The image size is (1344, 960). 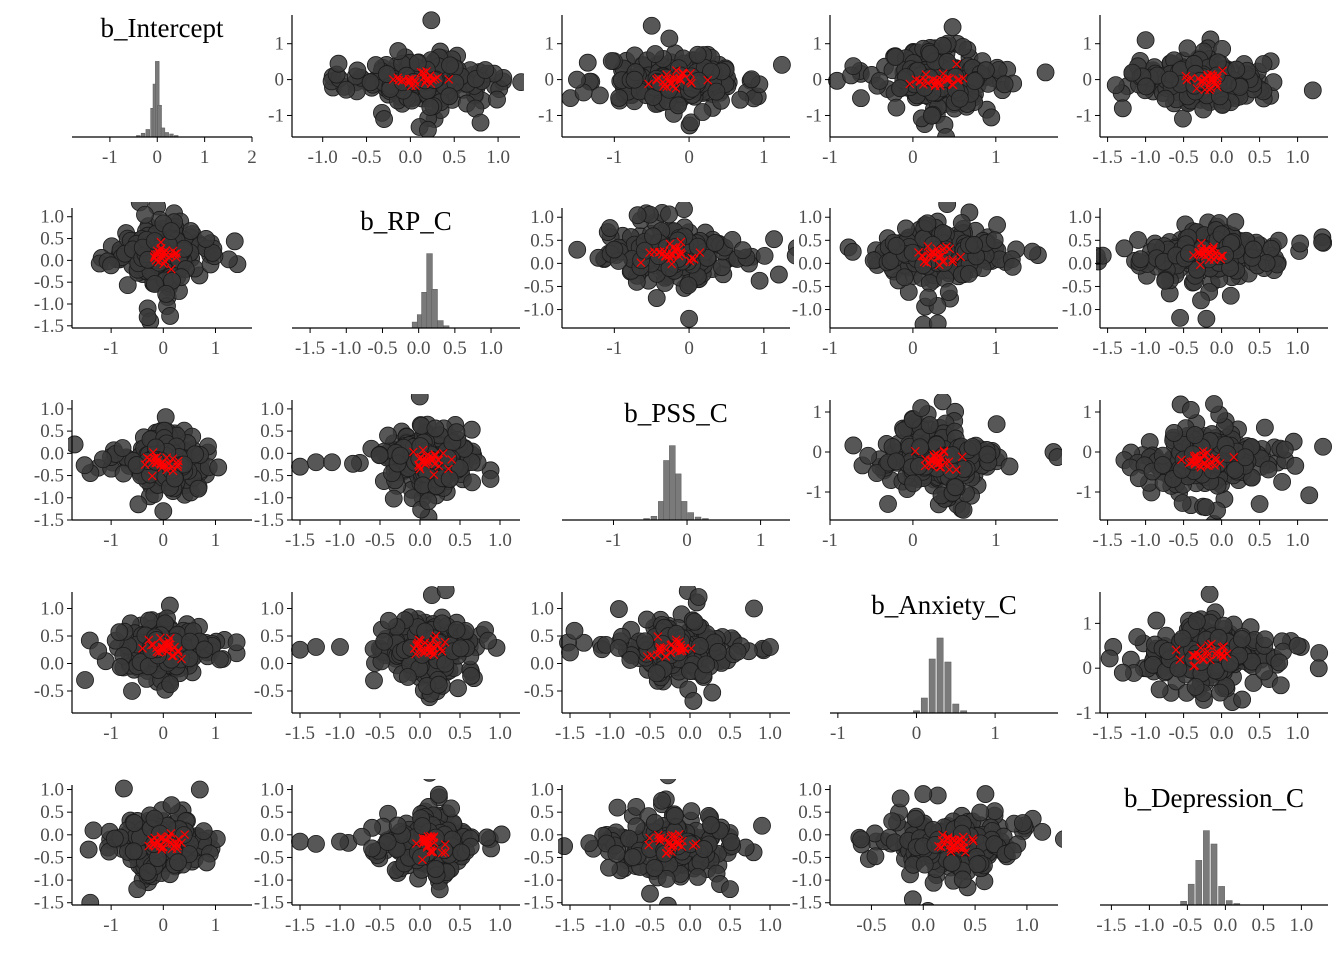 I want to click on lower-x-tick-label: -1, so click(x=111, y=348).